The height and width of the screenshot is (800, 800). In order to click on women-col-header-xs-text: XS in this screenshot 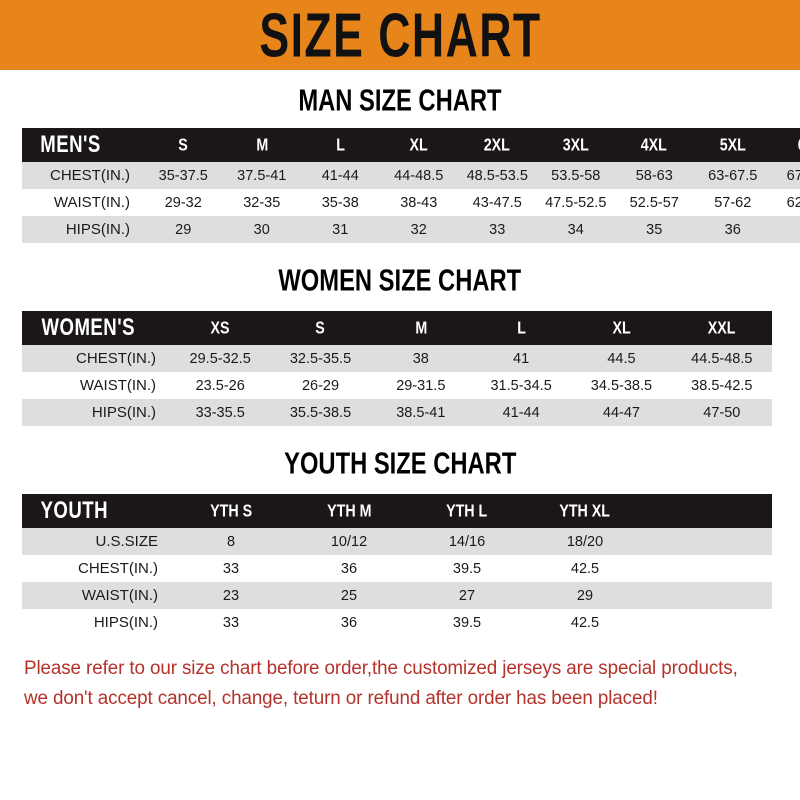, I will do `click(220, 328)`.